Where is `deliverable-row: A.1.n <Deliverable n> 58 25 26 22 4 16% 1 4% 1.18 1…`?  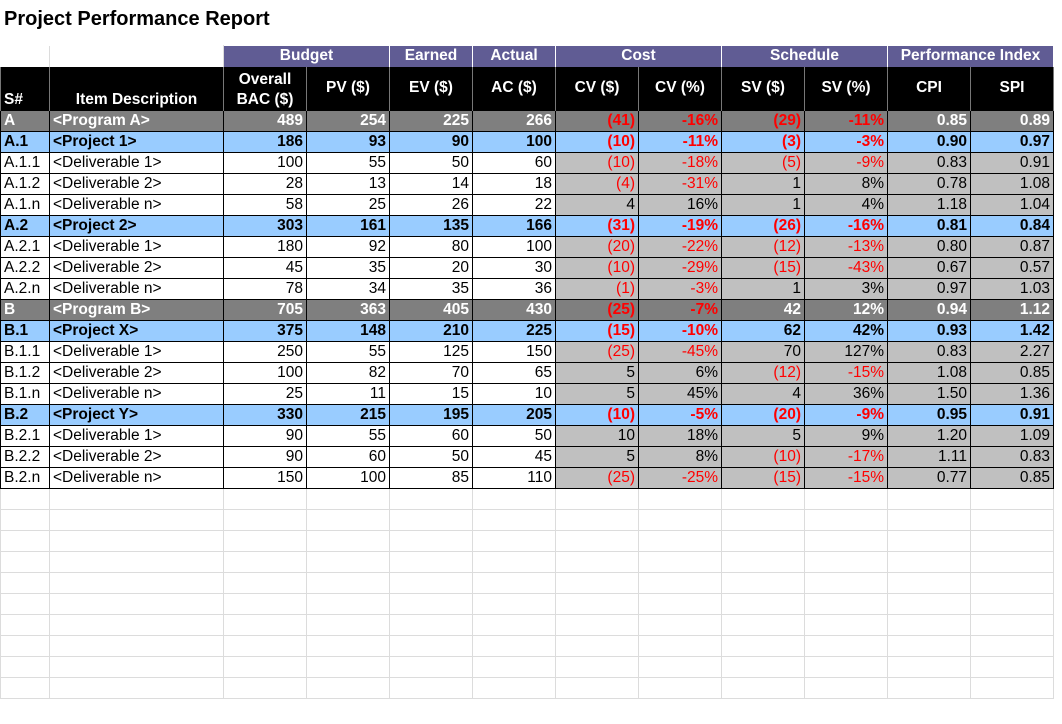 deliverable-row: A.1.n <Deliverable n> 58 25 26 22 4 16% 1 4% 1.18 1… is located at coordinates (527, 205).